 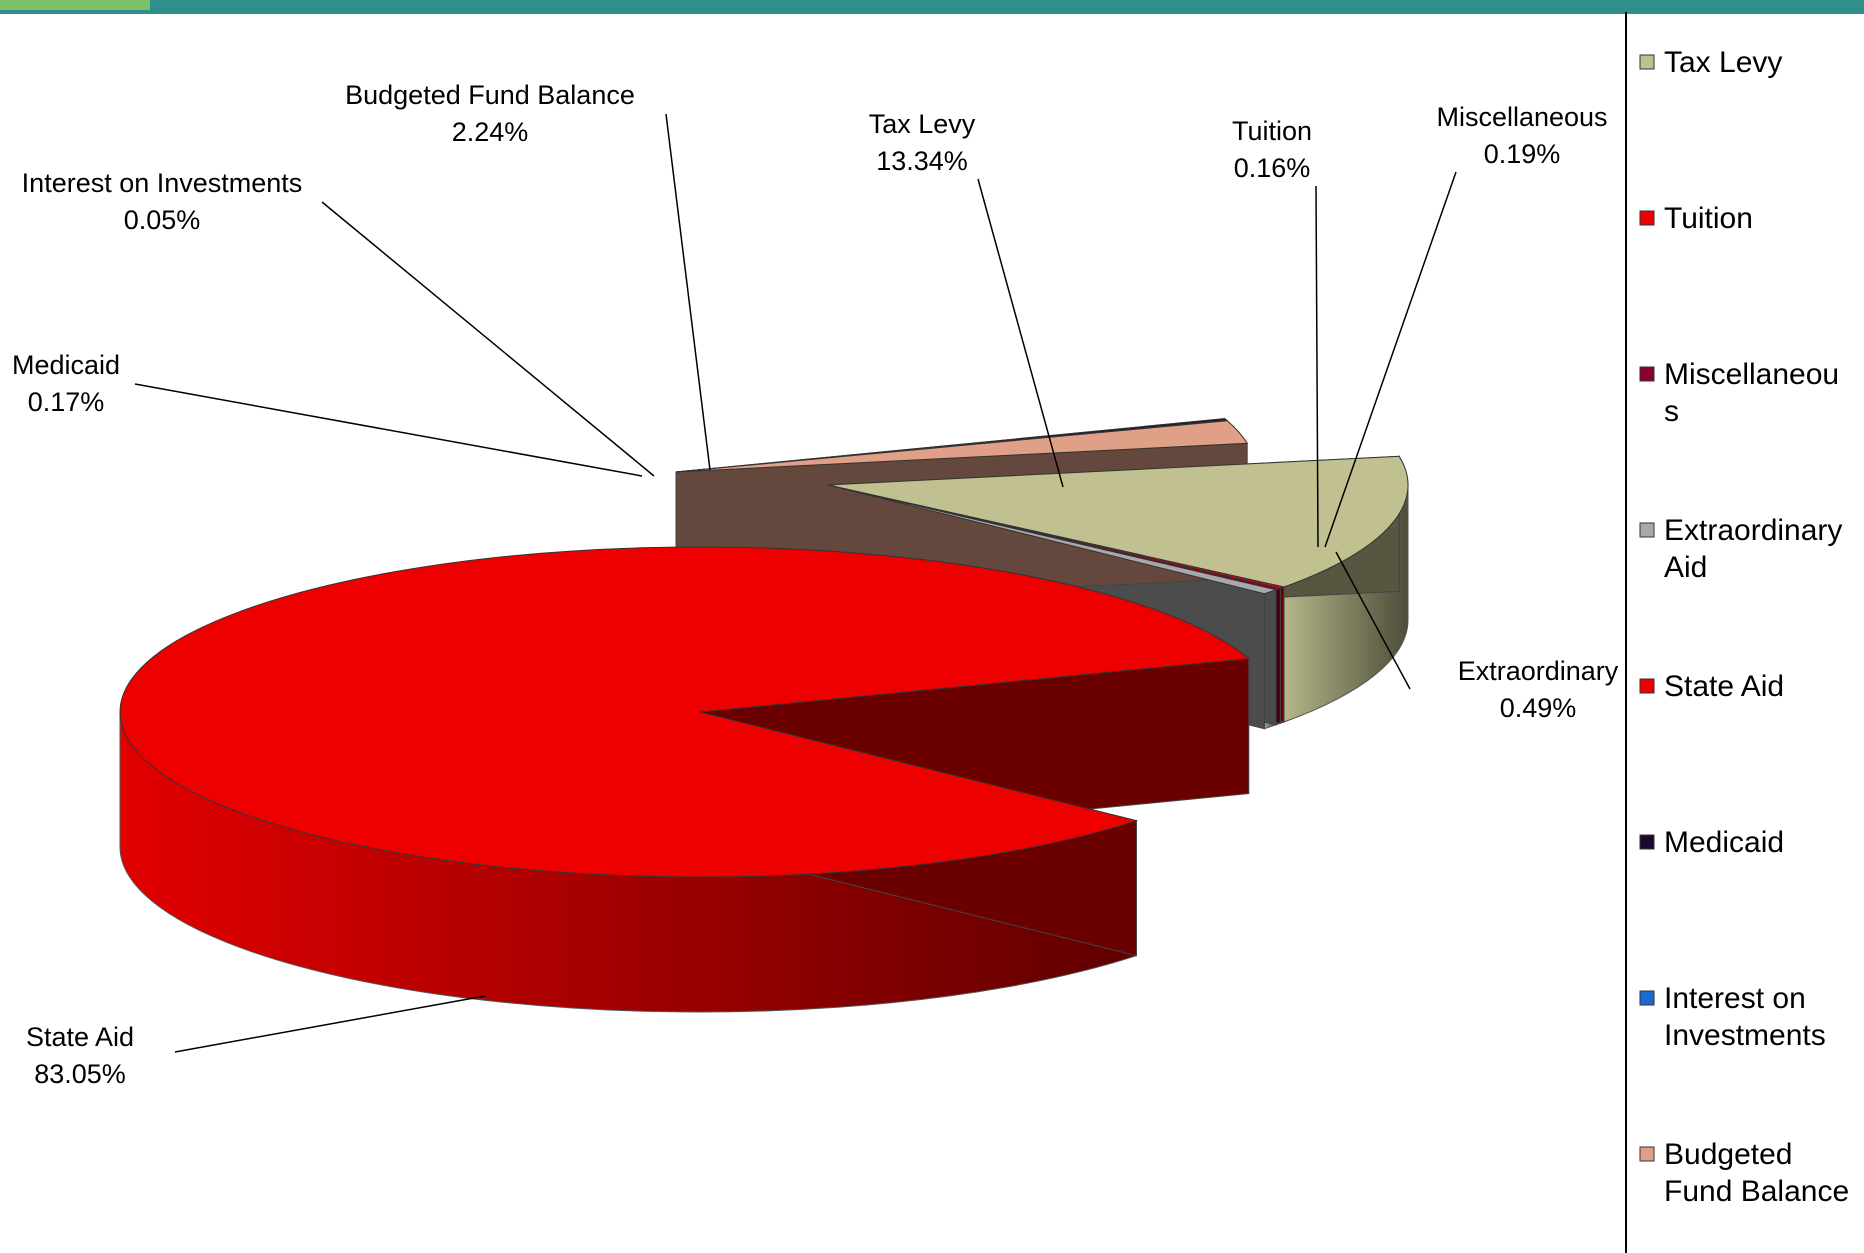 What do you see at coordinates (1522, 154) in the screenshot?
I see `callout-percent-miscellaneous: 0.19%` at bounding box center [1522, 154].